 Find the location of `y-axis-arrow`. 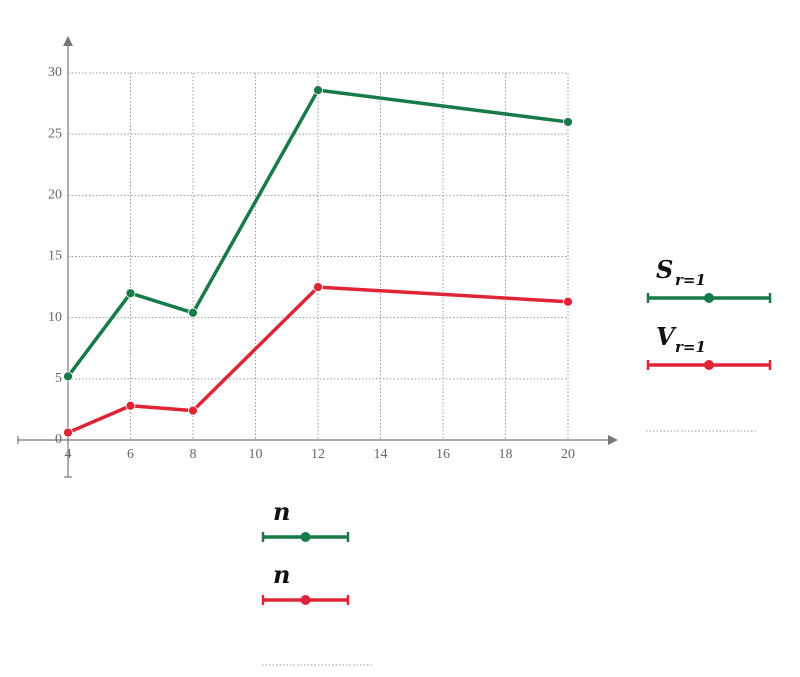

y-axis-arrow is located at coordinates (68, 41).